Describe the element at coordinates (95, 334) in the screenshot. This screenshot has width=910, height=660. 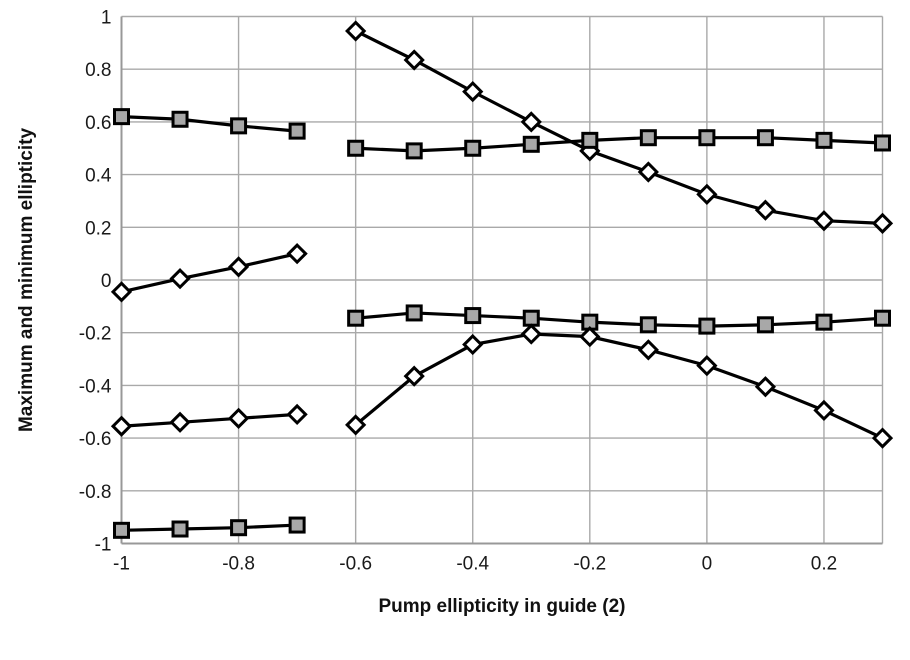
I see `y-tick-label: -0.2` at that location.